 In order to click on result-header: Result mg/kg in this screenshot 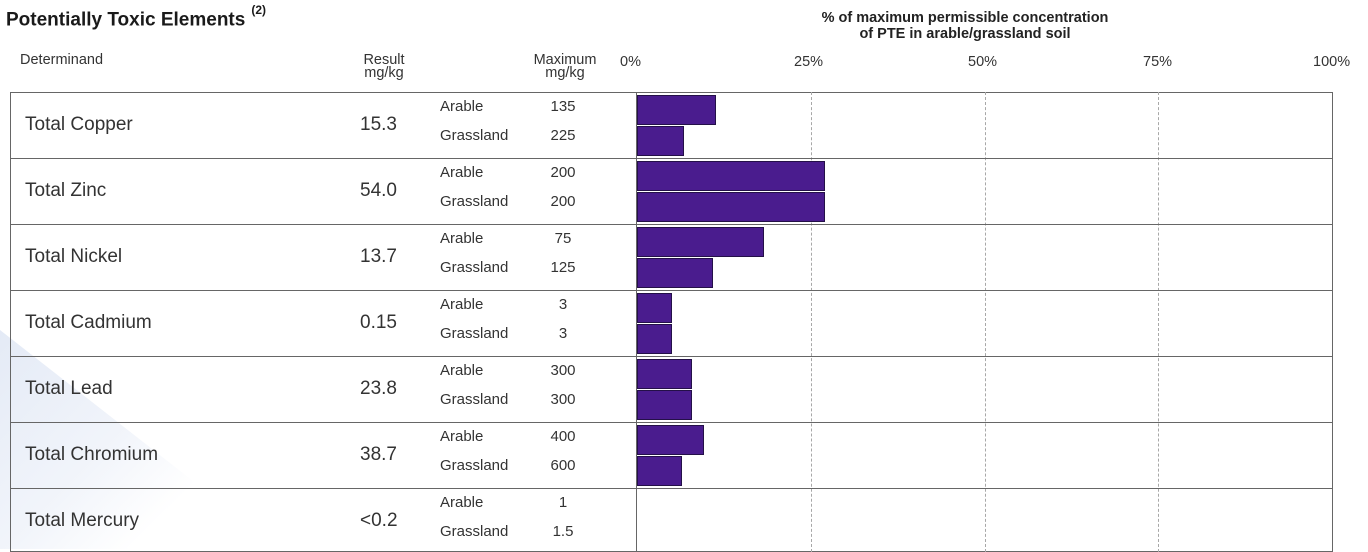, I will do `click(384, 66)`.